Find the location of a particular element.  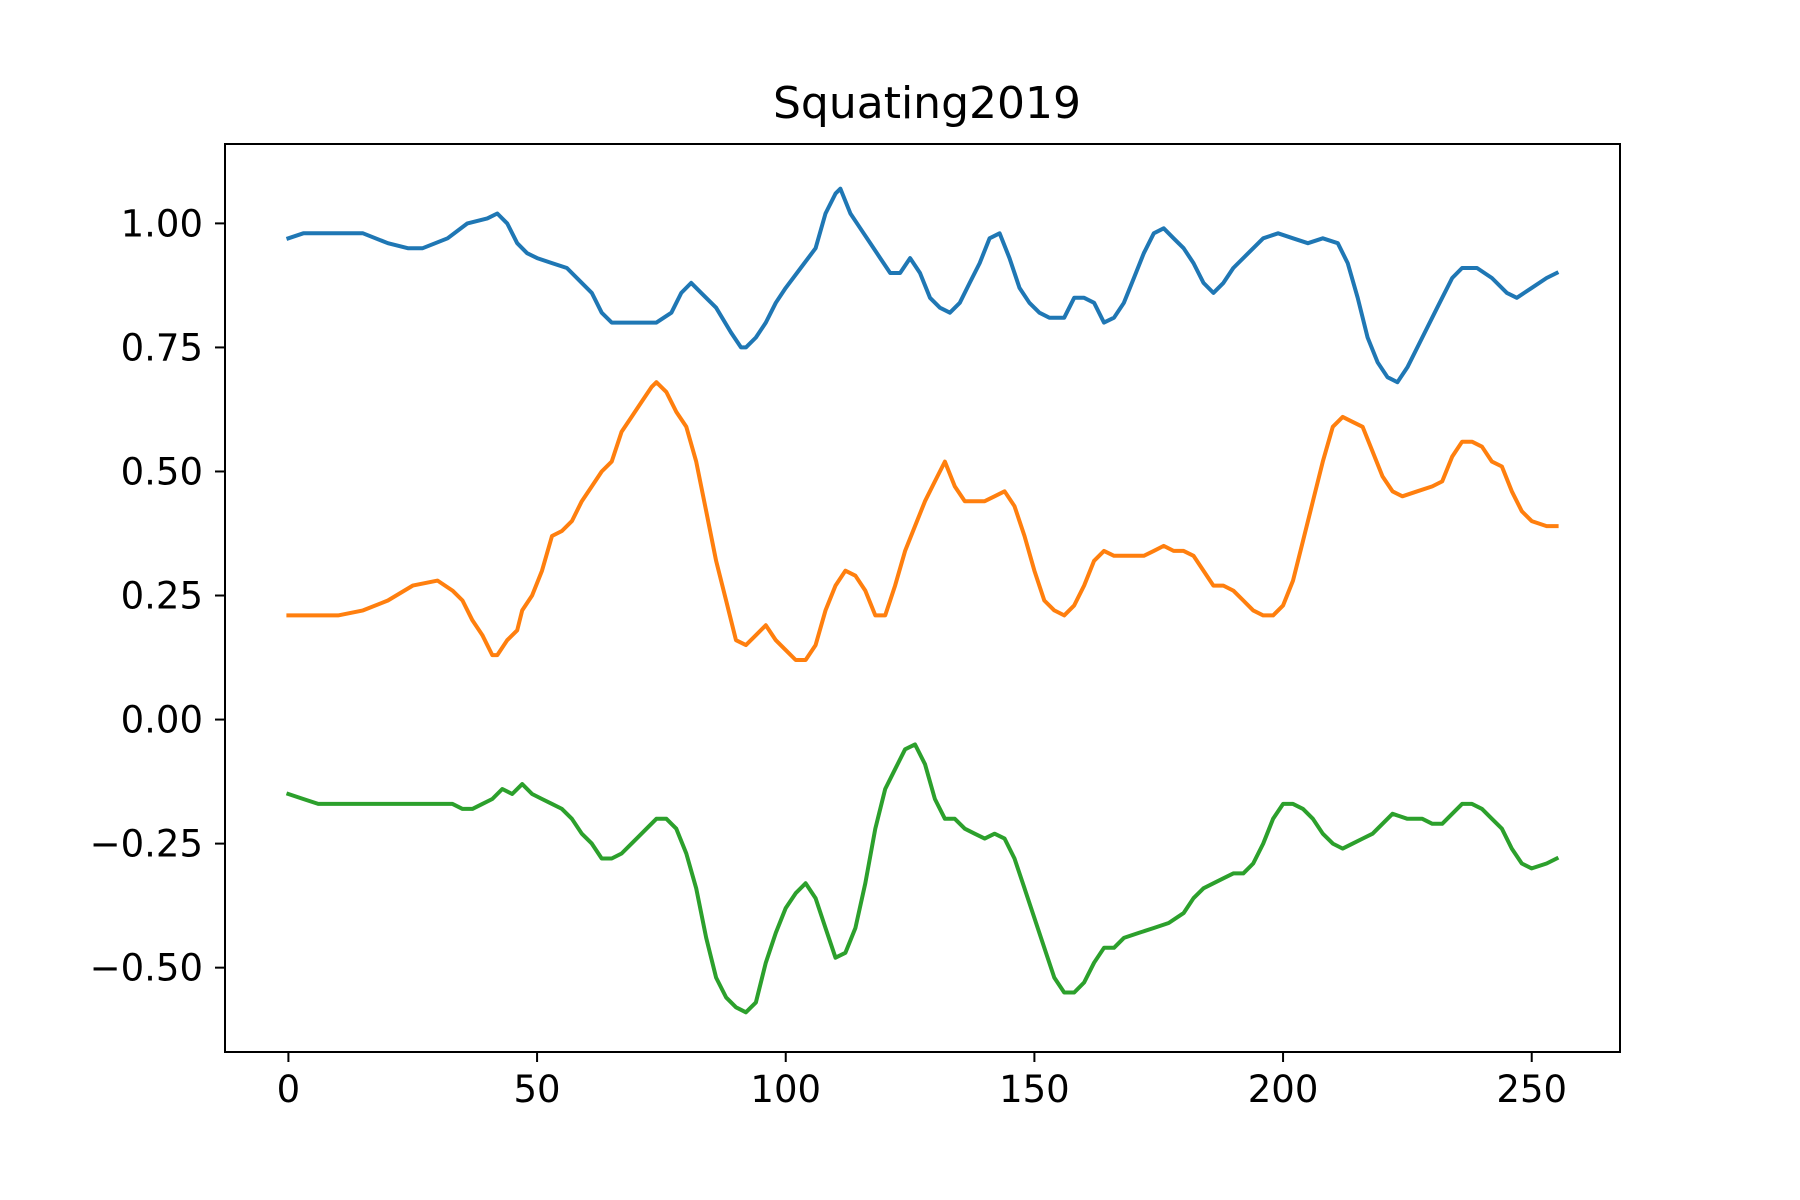

y-tick-label: 0.75 is located at coordinates (162, 347).